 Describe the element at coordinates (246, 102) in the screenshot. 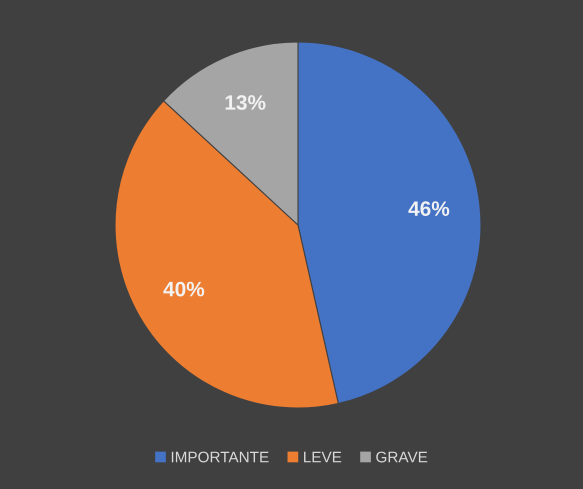

I see `data-label: 13%` at that location.